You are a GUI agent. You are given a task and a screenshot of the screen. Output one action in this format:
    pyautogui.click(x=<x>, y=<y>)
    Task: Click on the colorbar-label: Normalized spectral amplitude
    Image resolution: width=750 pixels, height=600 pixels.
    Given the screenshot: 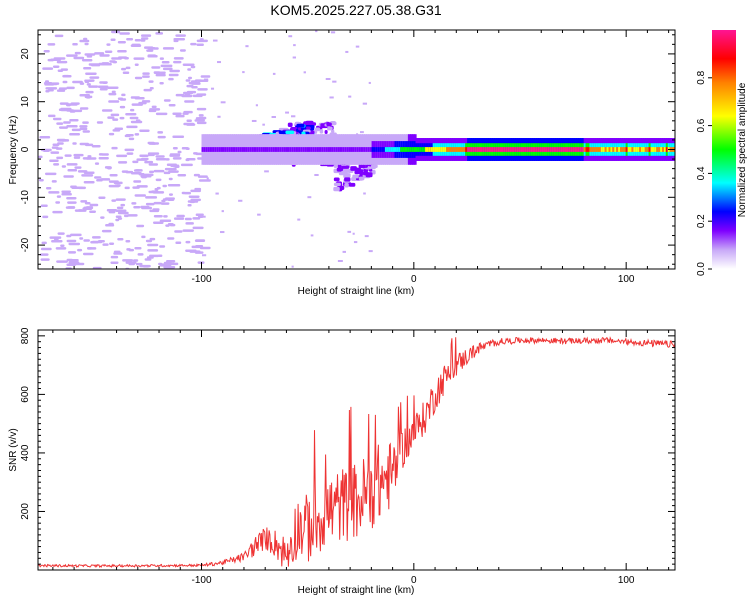 What is the action you would take?
    pyautogui.click(x=742, y=149)
    